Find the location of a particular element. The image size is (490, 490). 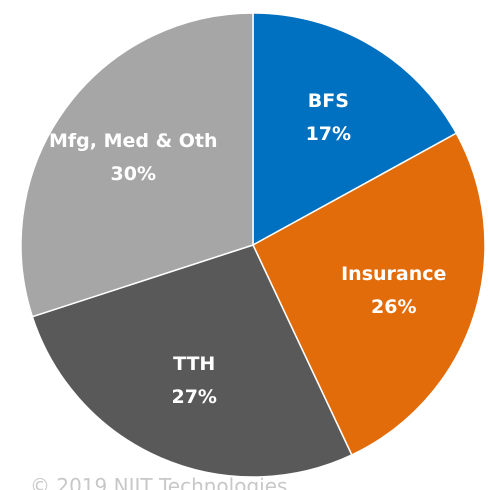

value-label: 30% is located at coordinates (133, 174).